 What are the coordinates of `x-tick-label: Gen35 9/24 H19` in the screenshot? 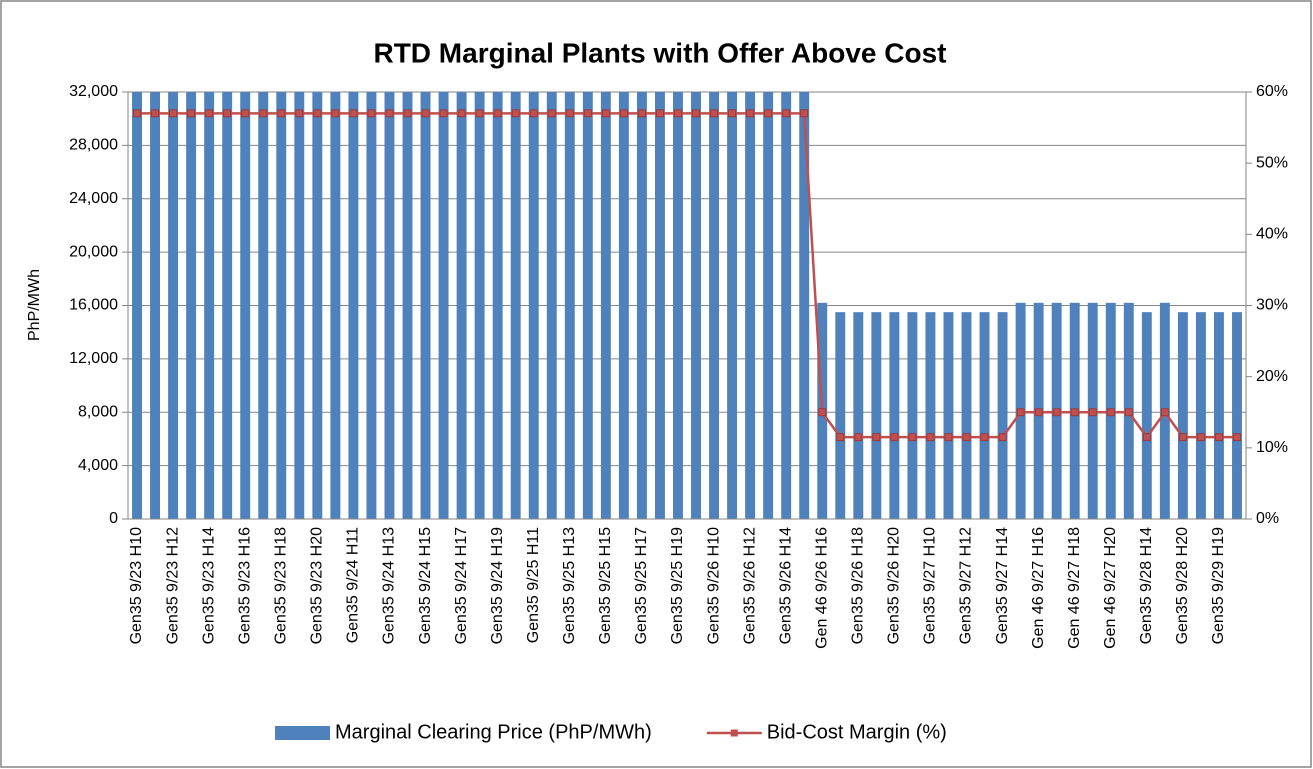 It's located at (497, 586).